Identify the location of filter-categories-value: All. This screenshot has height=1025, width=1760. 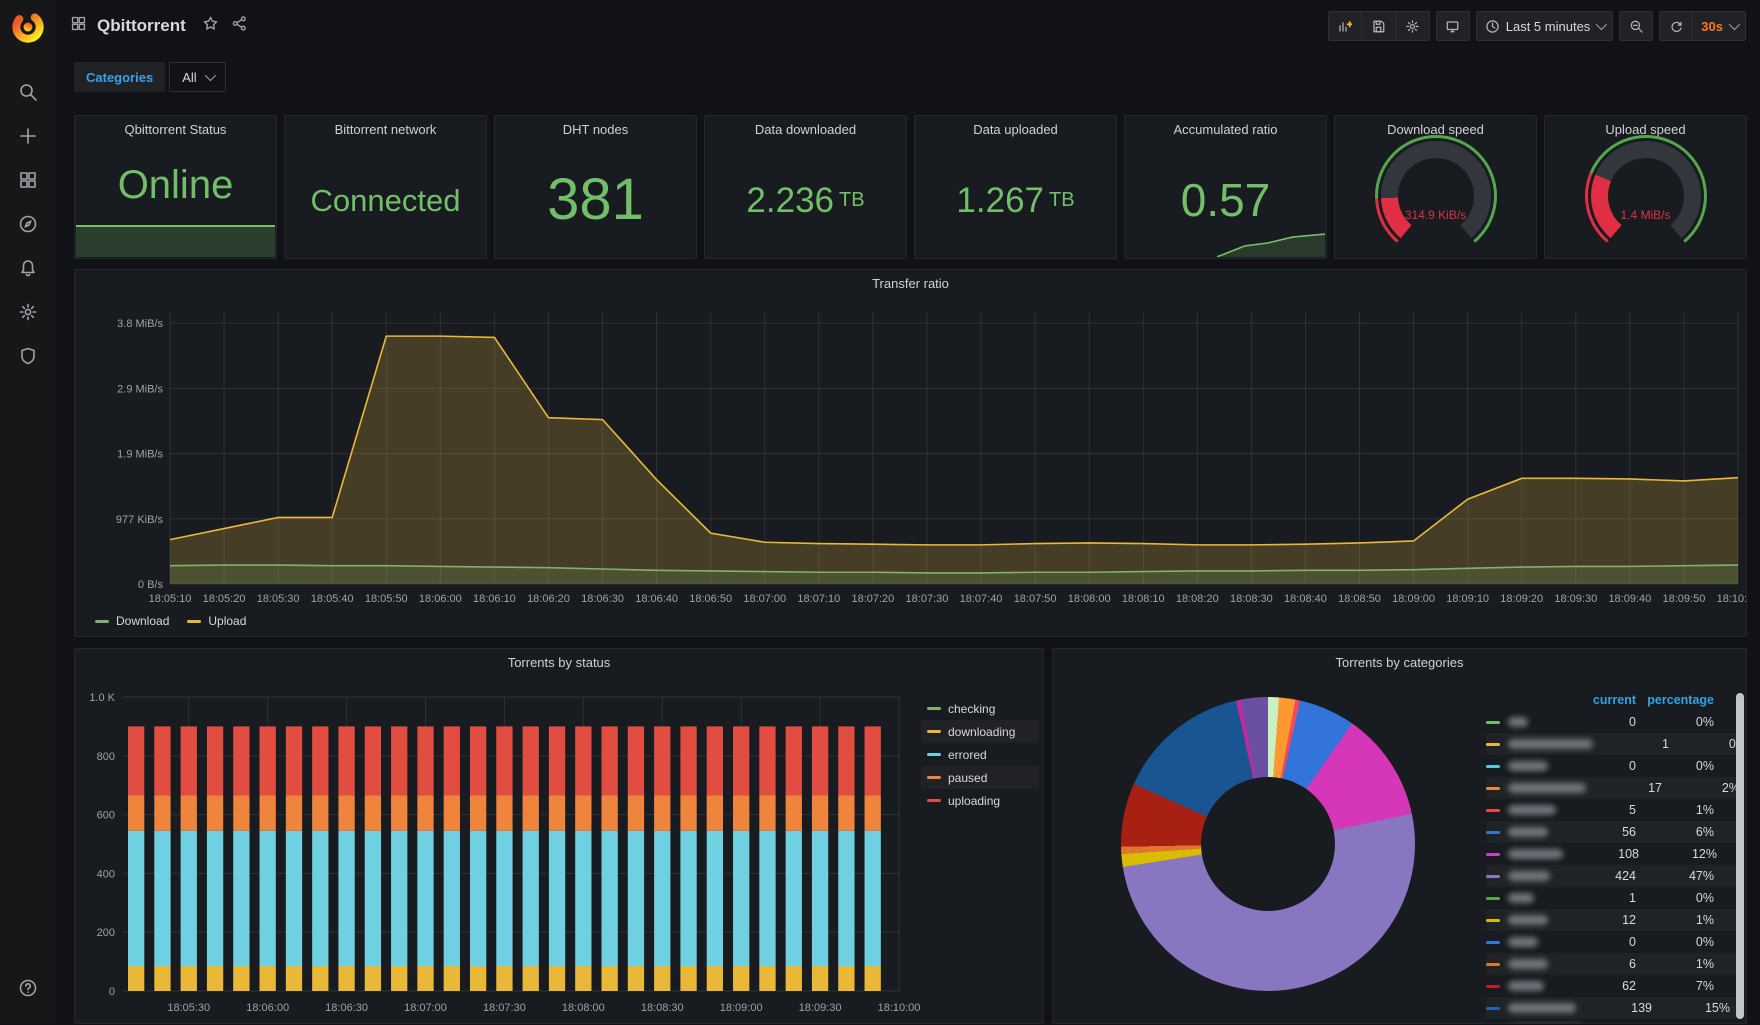
(197, 77).